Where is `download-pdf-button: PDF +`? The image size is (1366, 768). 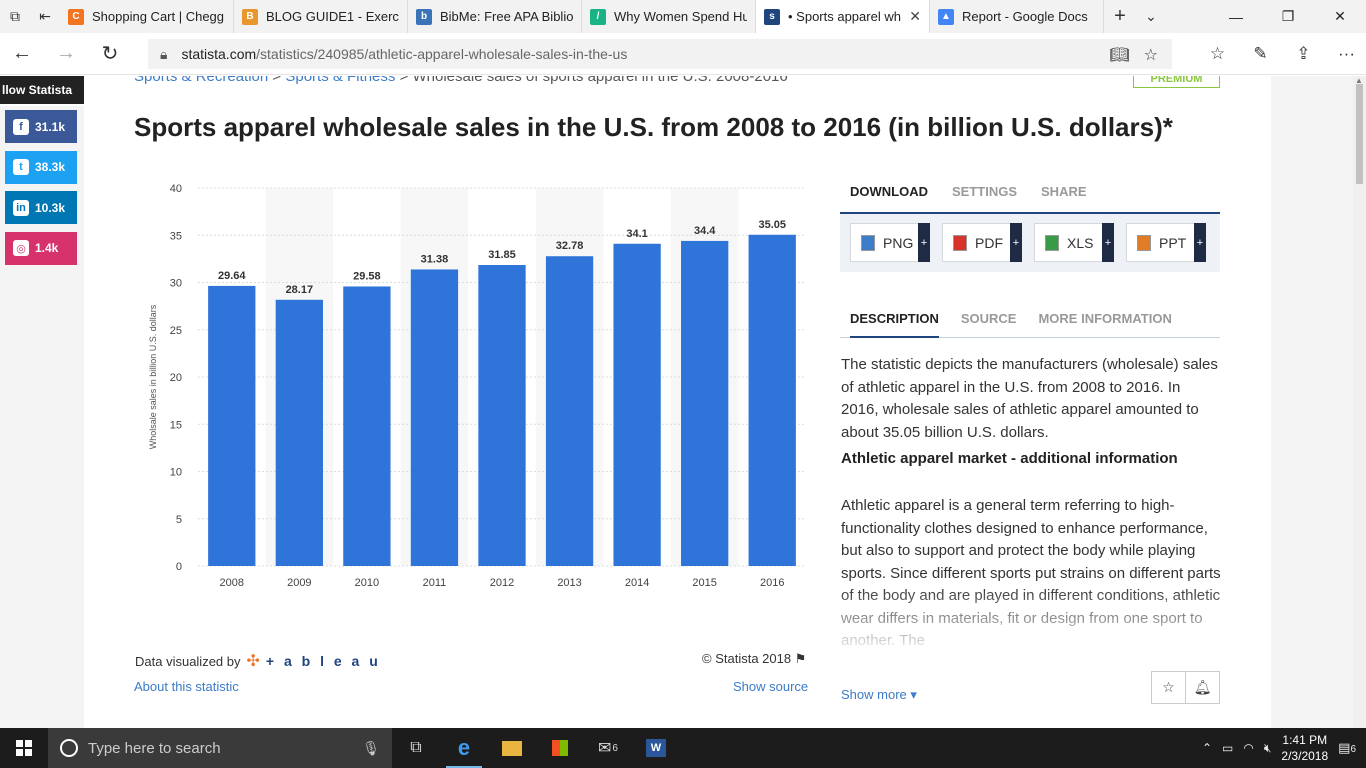 download-pdf-button: PDF + is located at coordinates (982, 242).